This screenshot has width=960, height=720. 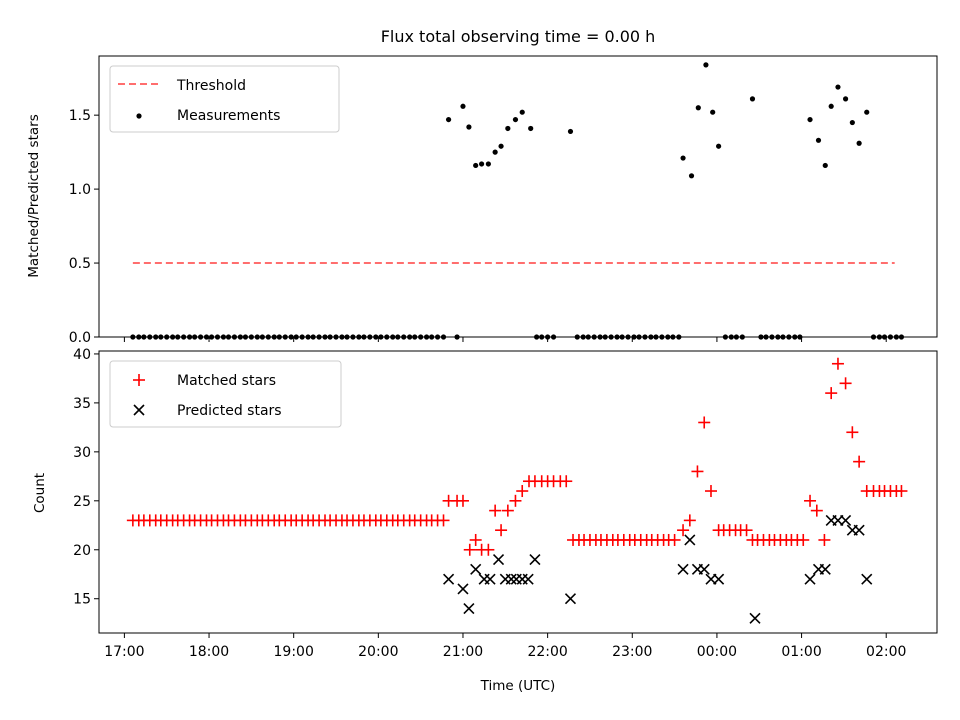 I want to click on bottom-x-axis-label: Time (UTC), so click(x=518, y=686).